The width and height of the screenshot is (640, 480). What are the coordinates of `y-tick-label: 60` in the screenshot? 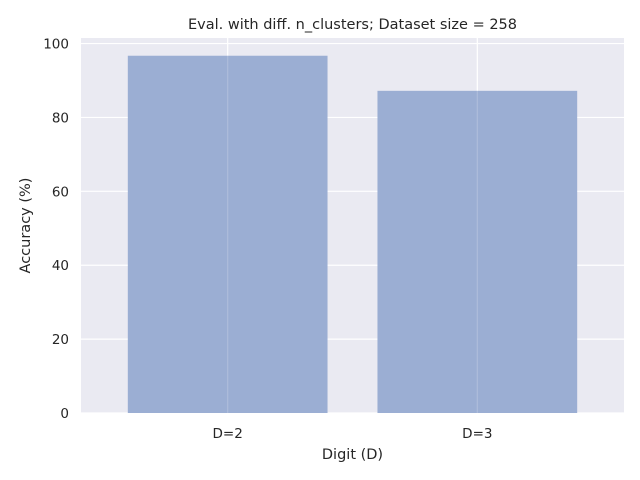 It's located at (60, 192).